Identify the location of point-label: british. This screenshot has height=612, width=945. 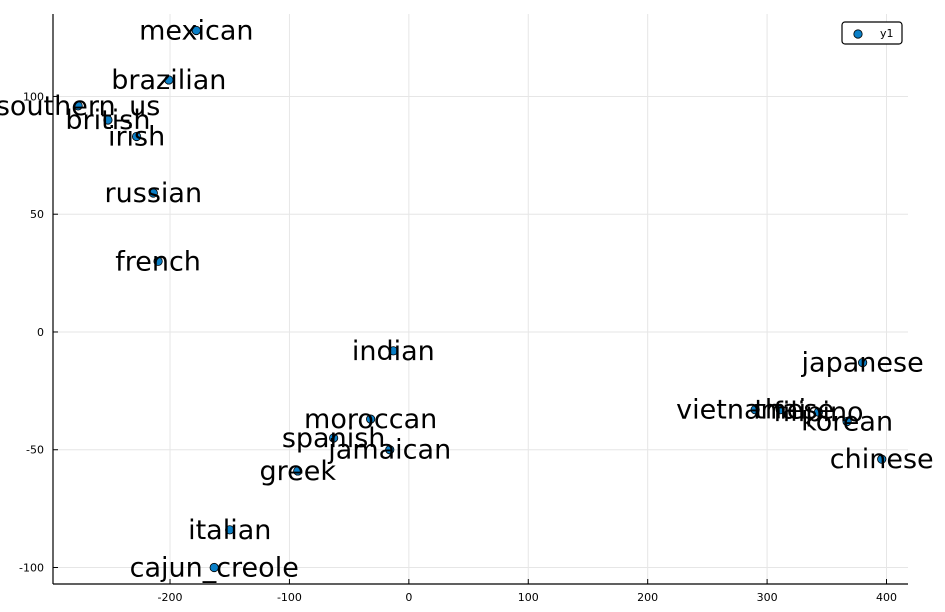
(107, 120).